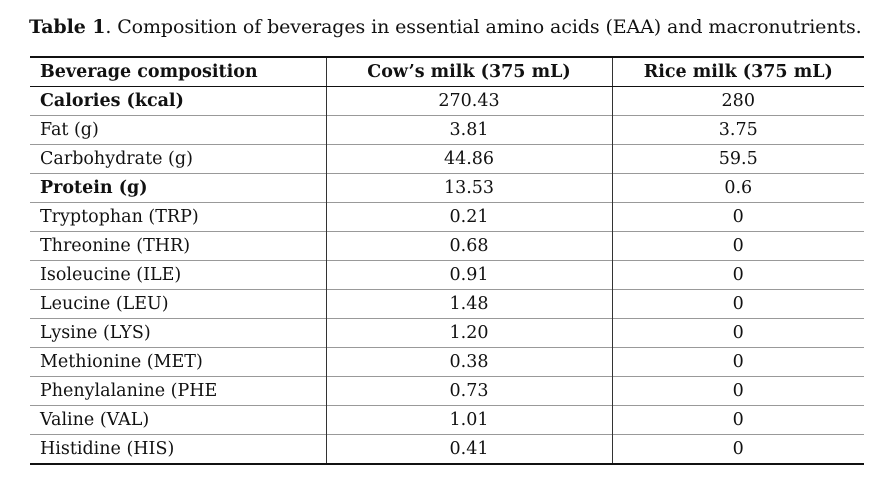  What do you see at coordinates (67, 27) in the screenshot?
I see `table-caption-label: Table 1` at bounding box center [67, 27].